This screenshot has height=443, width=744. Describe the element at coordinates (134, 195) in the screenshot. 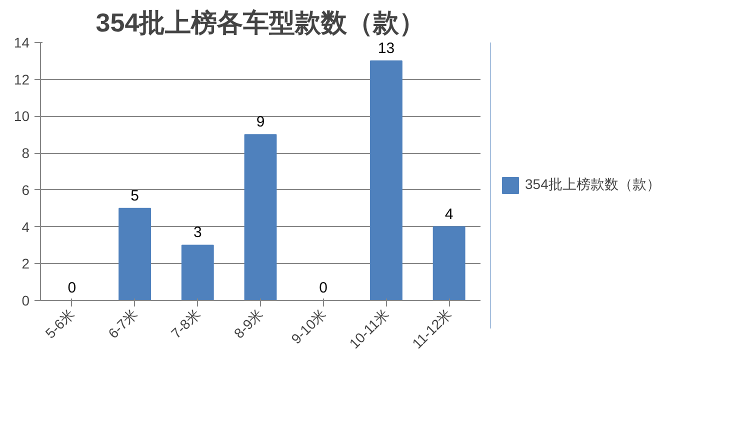

I see `data-label: 5` at that location.